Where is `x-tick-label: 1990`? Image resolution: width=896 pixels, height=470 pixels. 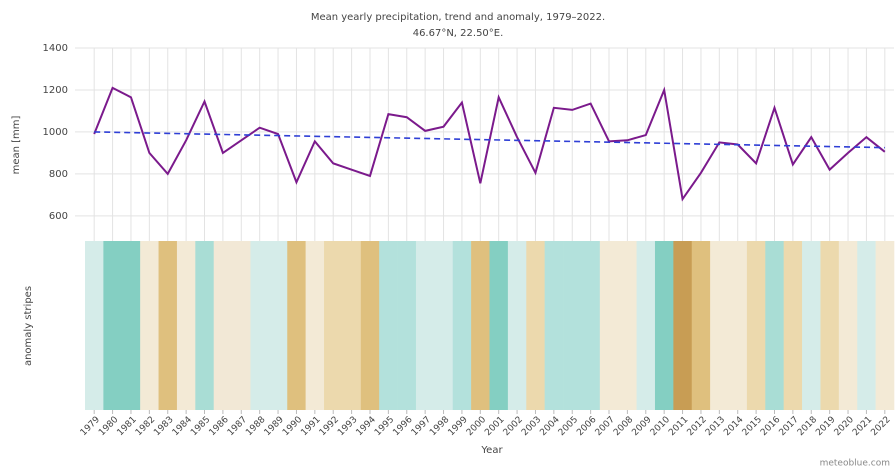 x-tick-label: 1990 is located at coordinates (292, 426).